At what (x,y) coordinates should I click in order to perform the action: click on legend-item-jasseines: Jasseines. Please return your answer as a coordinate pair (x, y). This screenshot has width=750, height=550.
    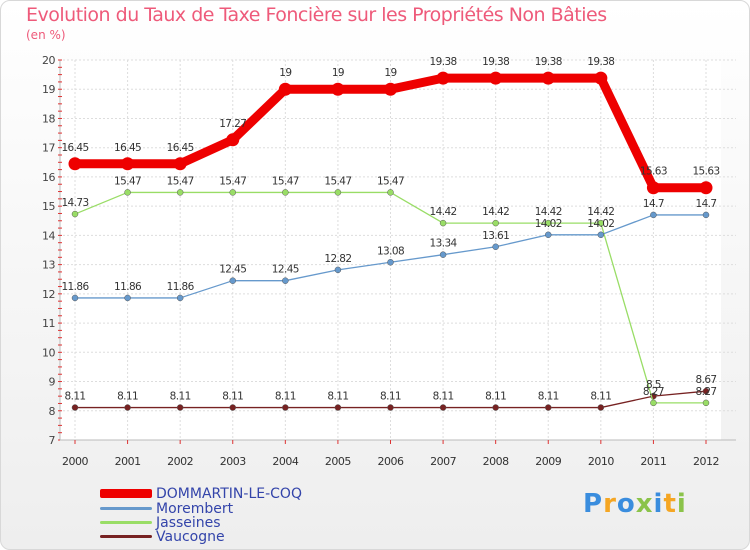
    Looking at the image, I should click on (160, 522).